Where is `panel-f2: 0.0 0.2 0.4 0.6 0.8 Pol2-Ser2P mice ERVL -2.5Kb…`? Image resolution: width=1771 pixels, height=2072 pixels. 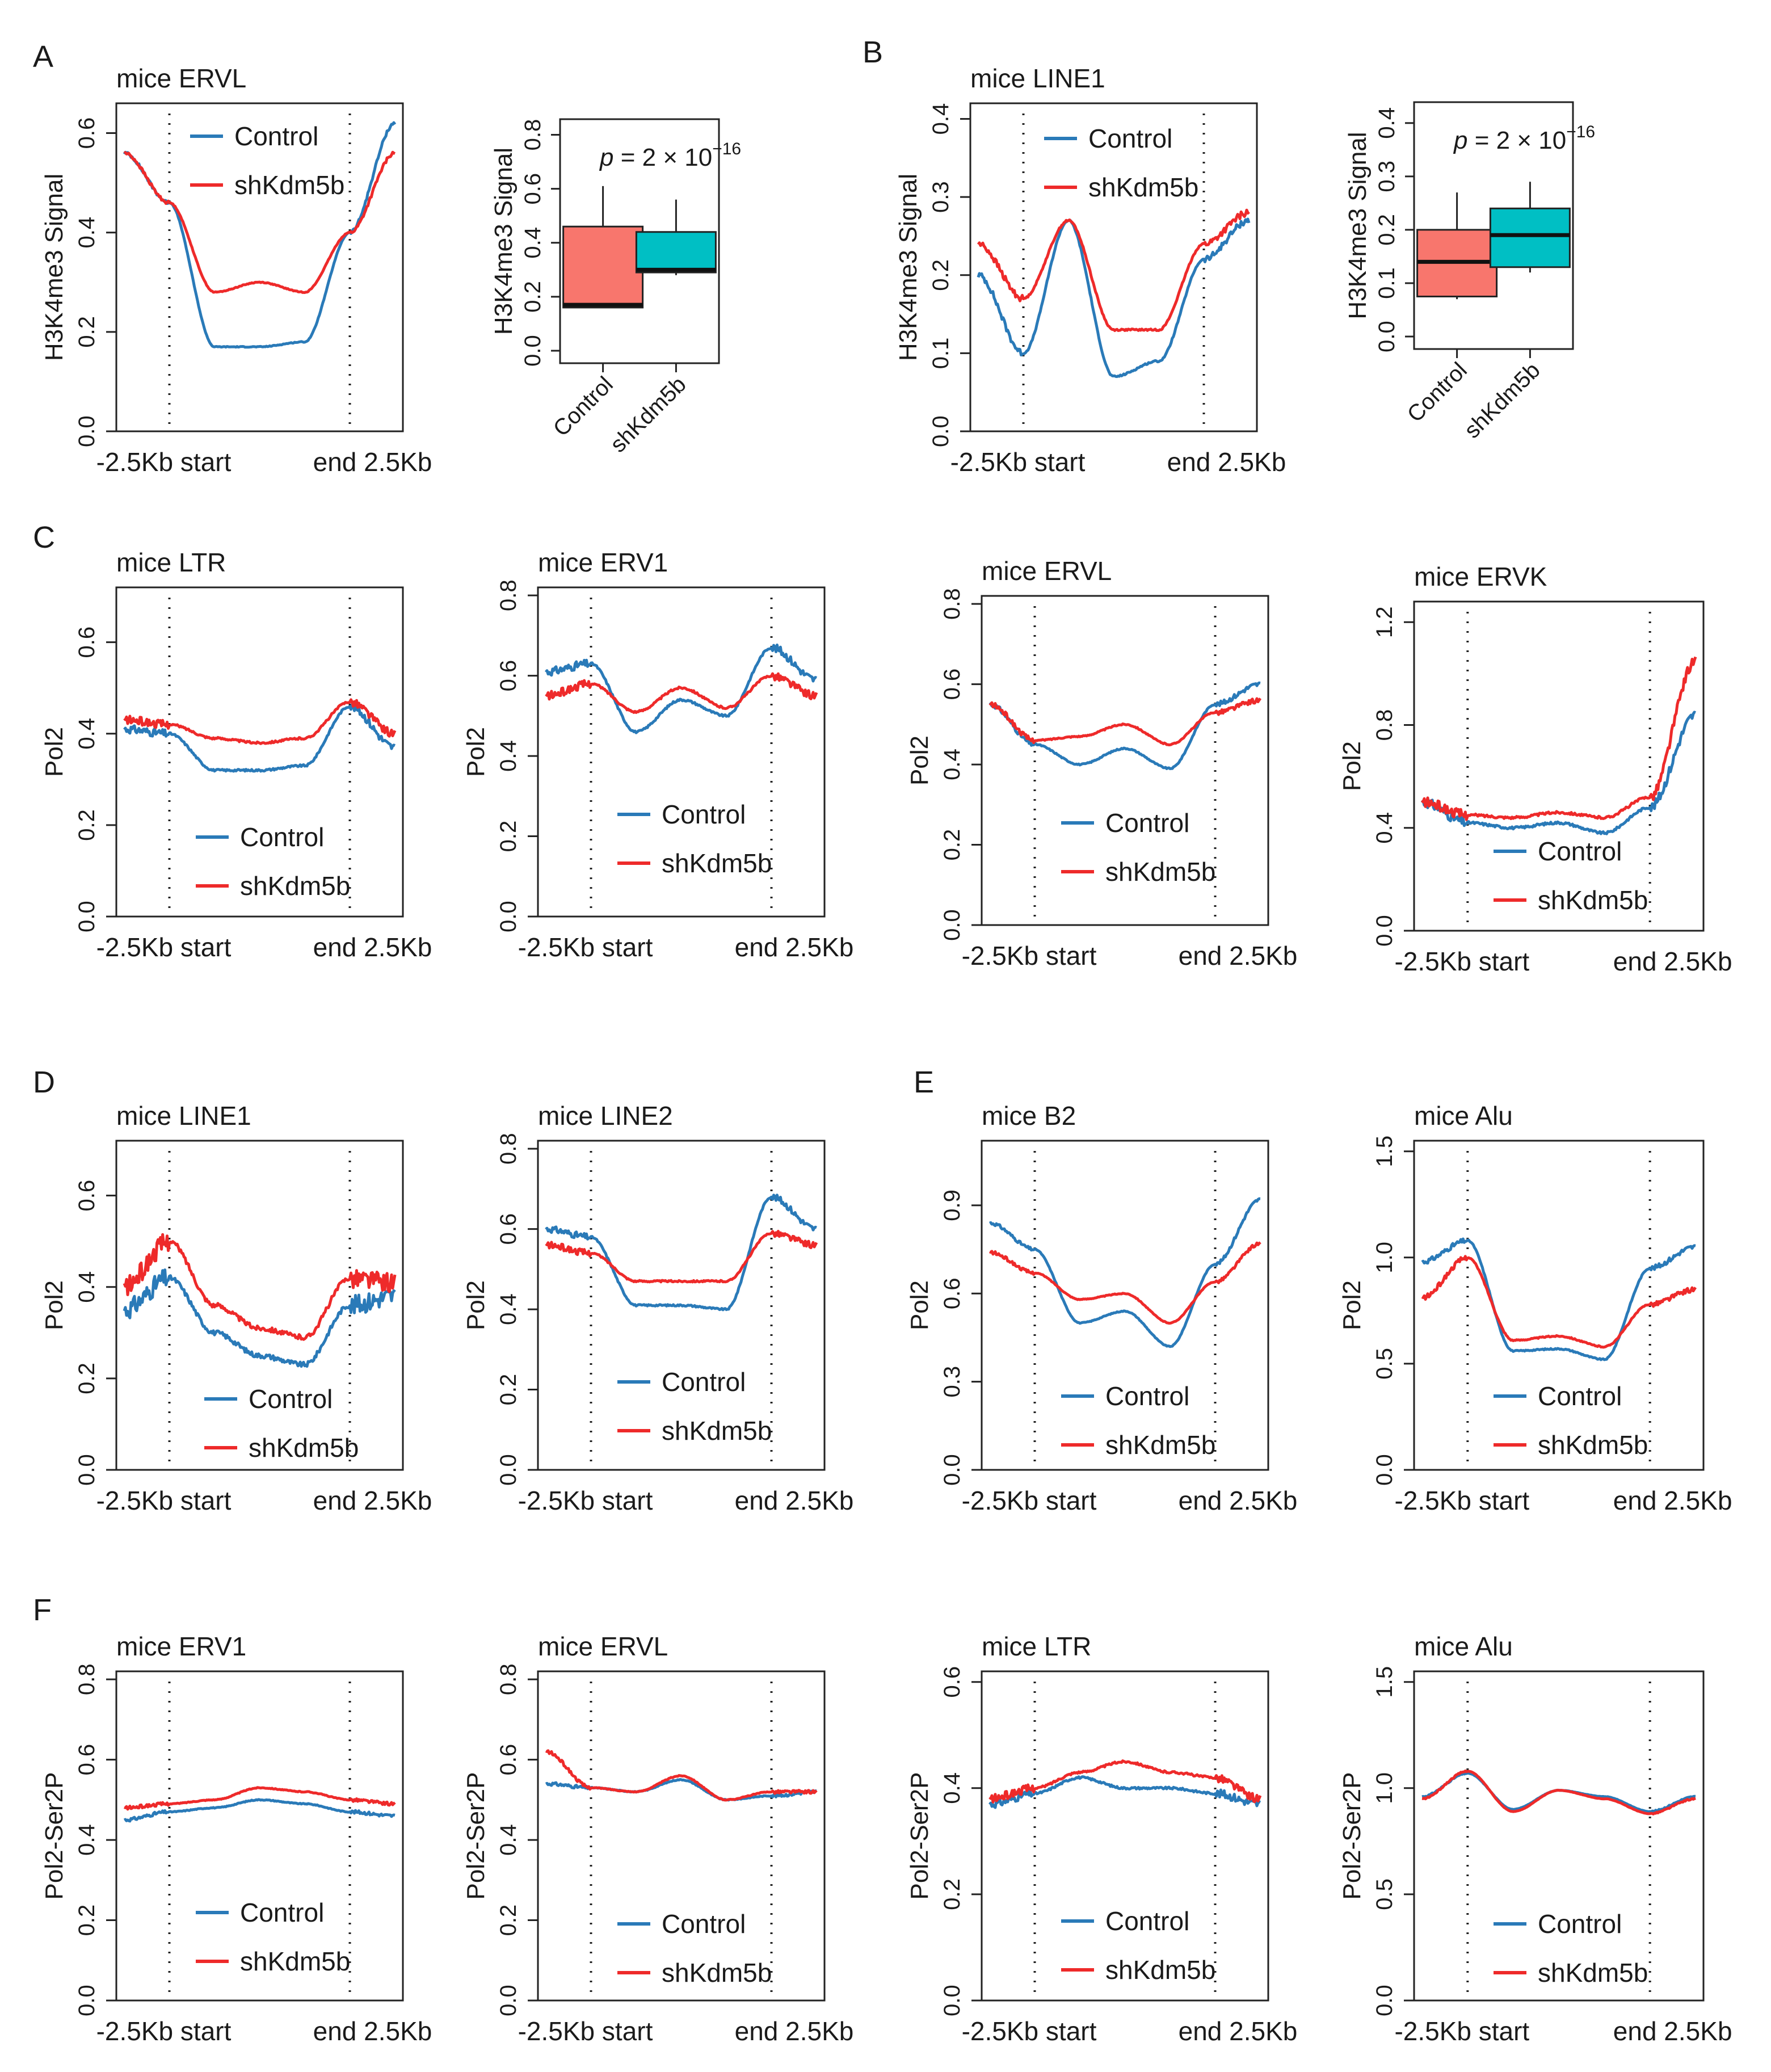 panel-f2: 0.0 0.2 0.4 0.6 0.8 Pol2-Ser2P mice ERVL -2.5Kb… is located at coordinates (657, 1839).